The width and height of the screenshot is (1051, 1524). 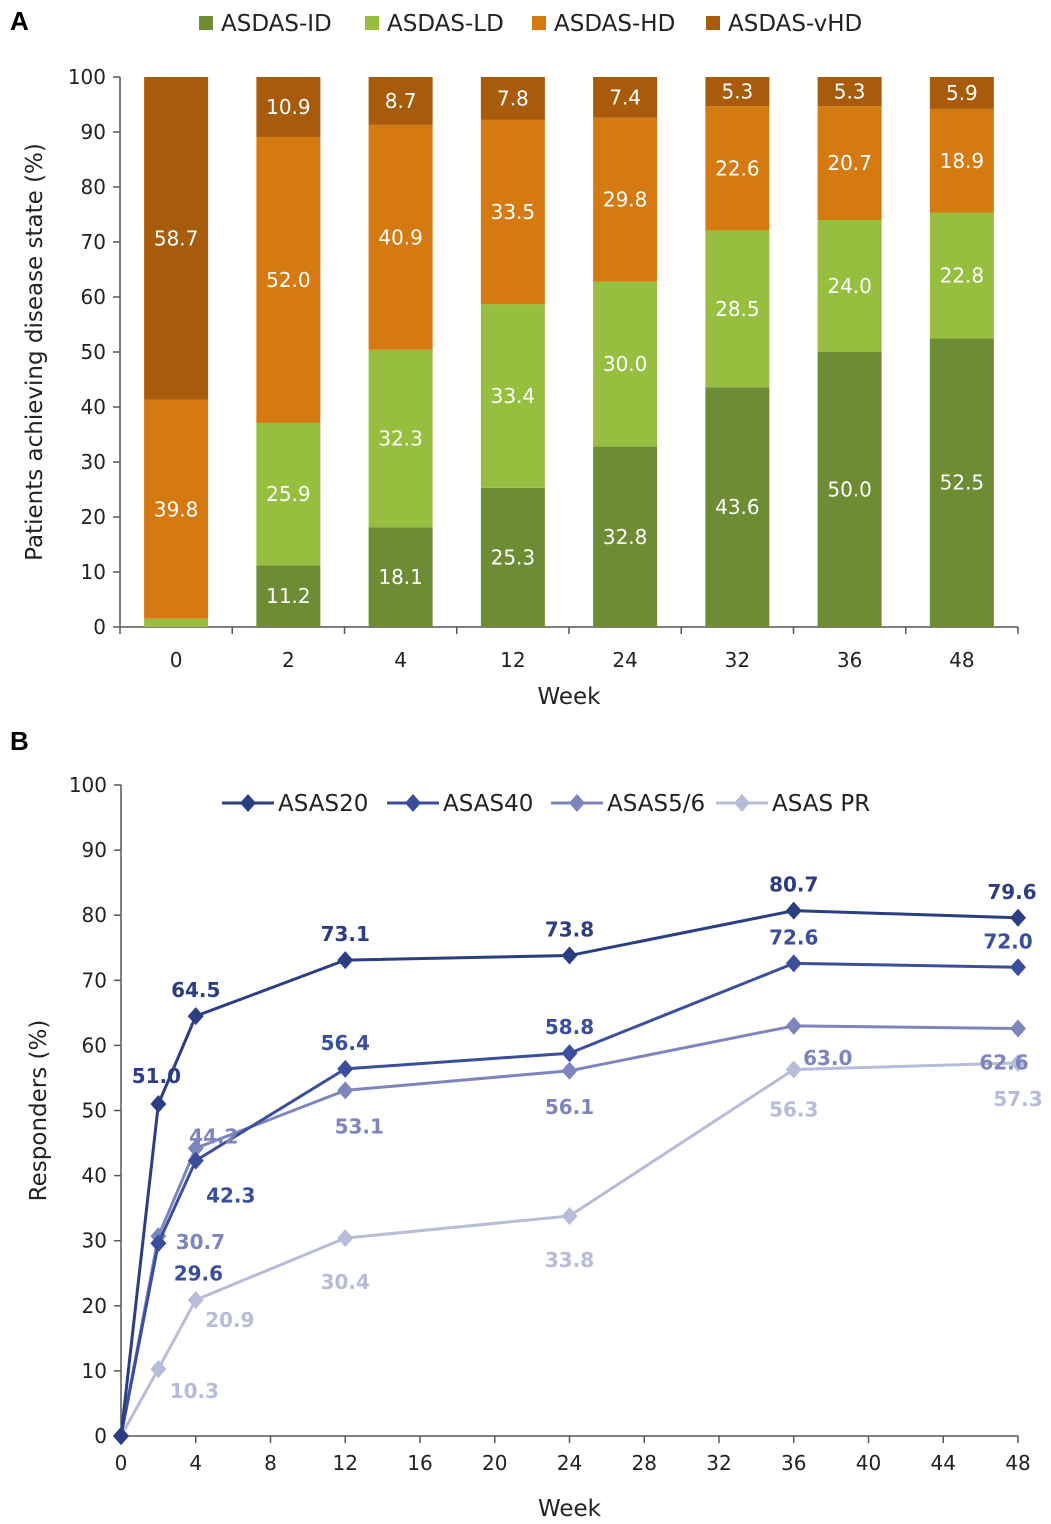 What do you see at coordinates (962, 161) in the screenshot?
I see `bar-value-label: 18.9` at bounding box center [962, 161].